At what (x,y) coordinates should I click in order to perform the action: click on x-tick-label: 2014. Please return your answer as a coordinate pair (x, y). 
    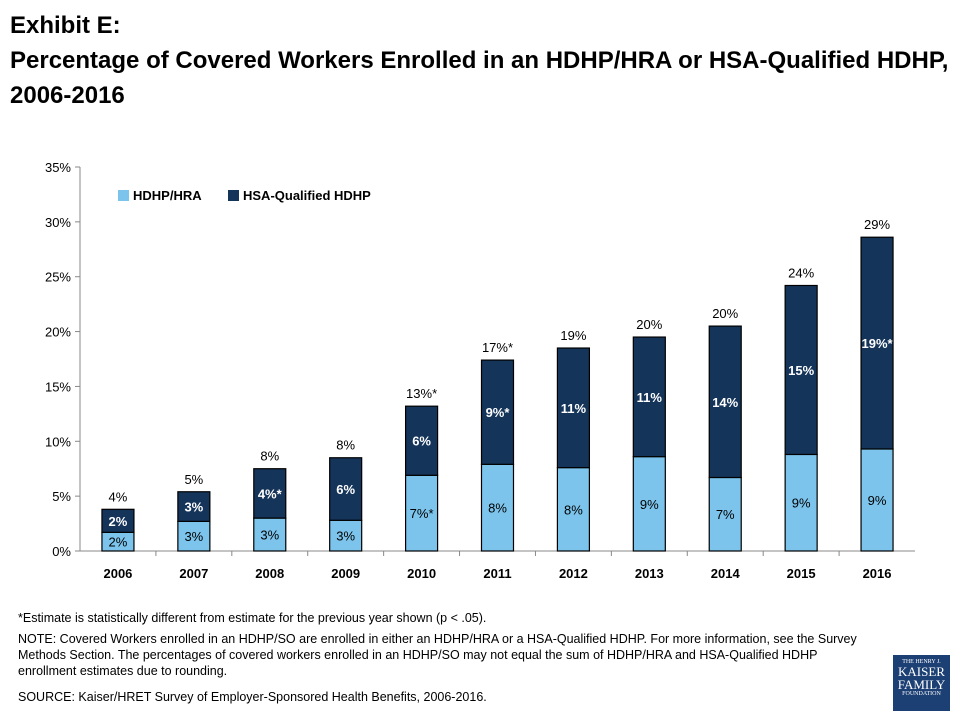
    Looking at the image, I should click on (726, 573).